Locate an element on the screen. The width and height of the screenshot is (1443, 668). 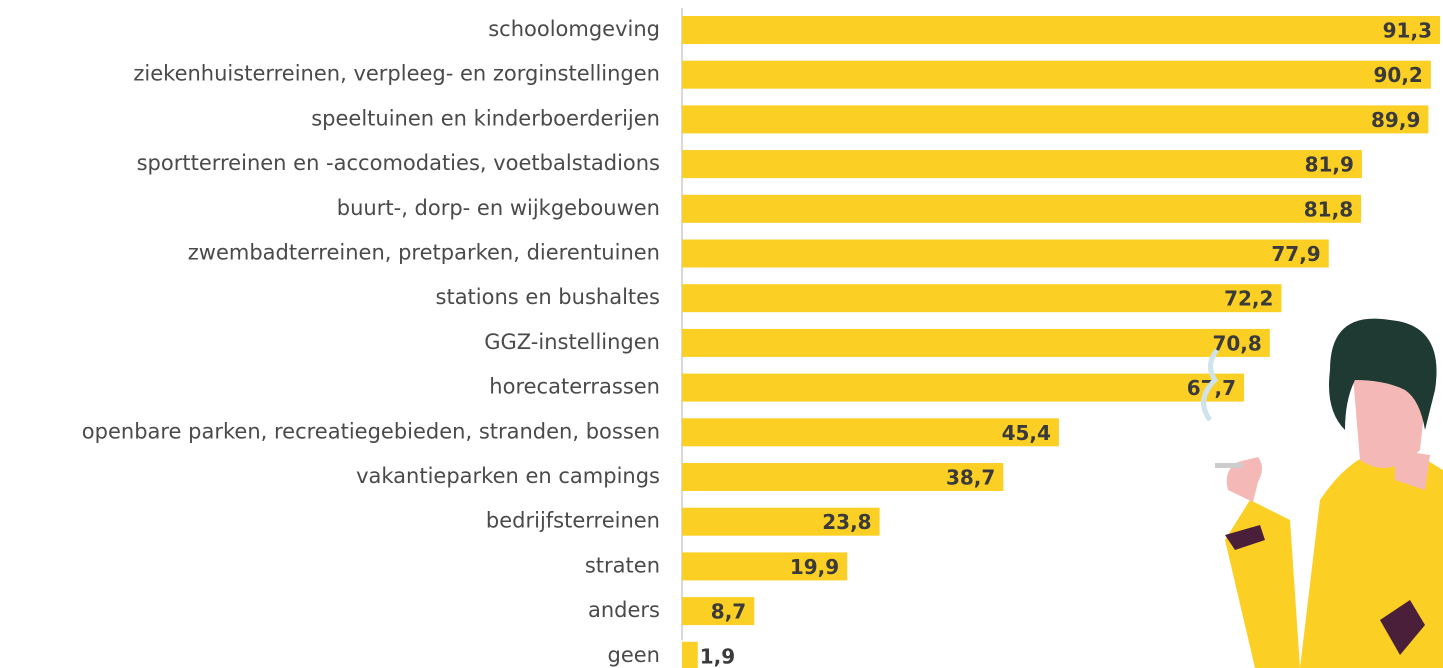
illustration is located at coordinates (1322, 493).